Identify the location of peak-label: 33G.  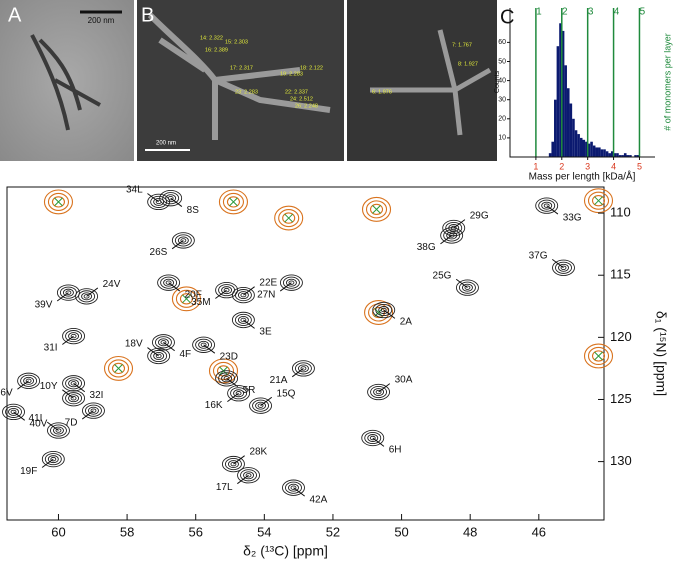
(572, 217).